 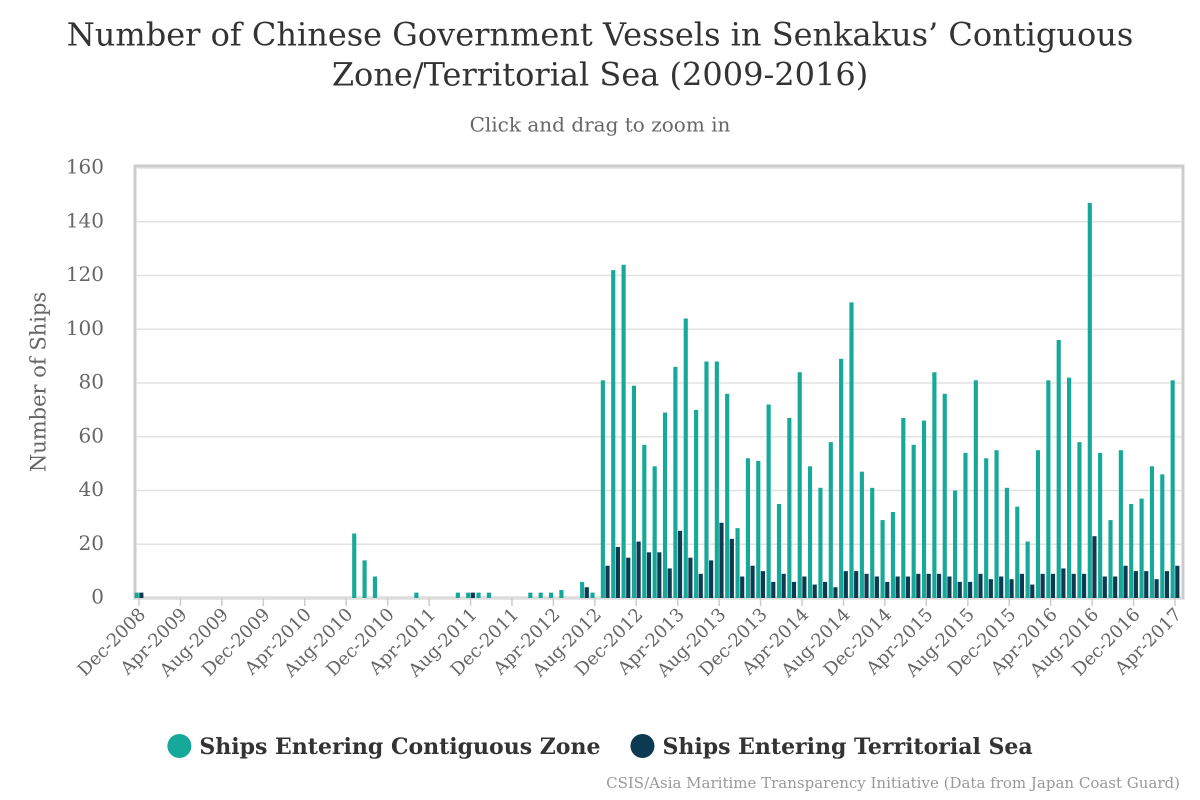 What do you see at coordinates (91, 543) in the screenshot?
I see `y-tick-label: 20` at bounding box center [91, 543].